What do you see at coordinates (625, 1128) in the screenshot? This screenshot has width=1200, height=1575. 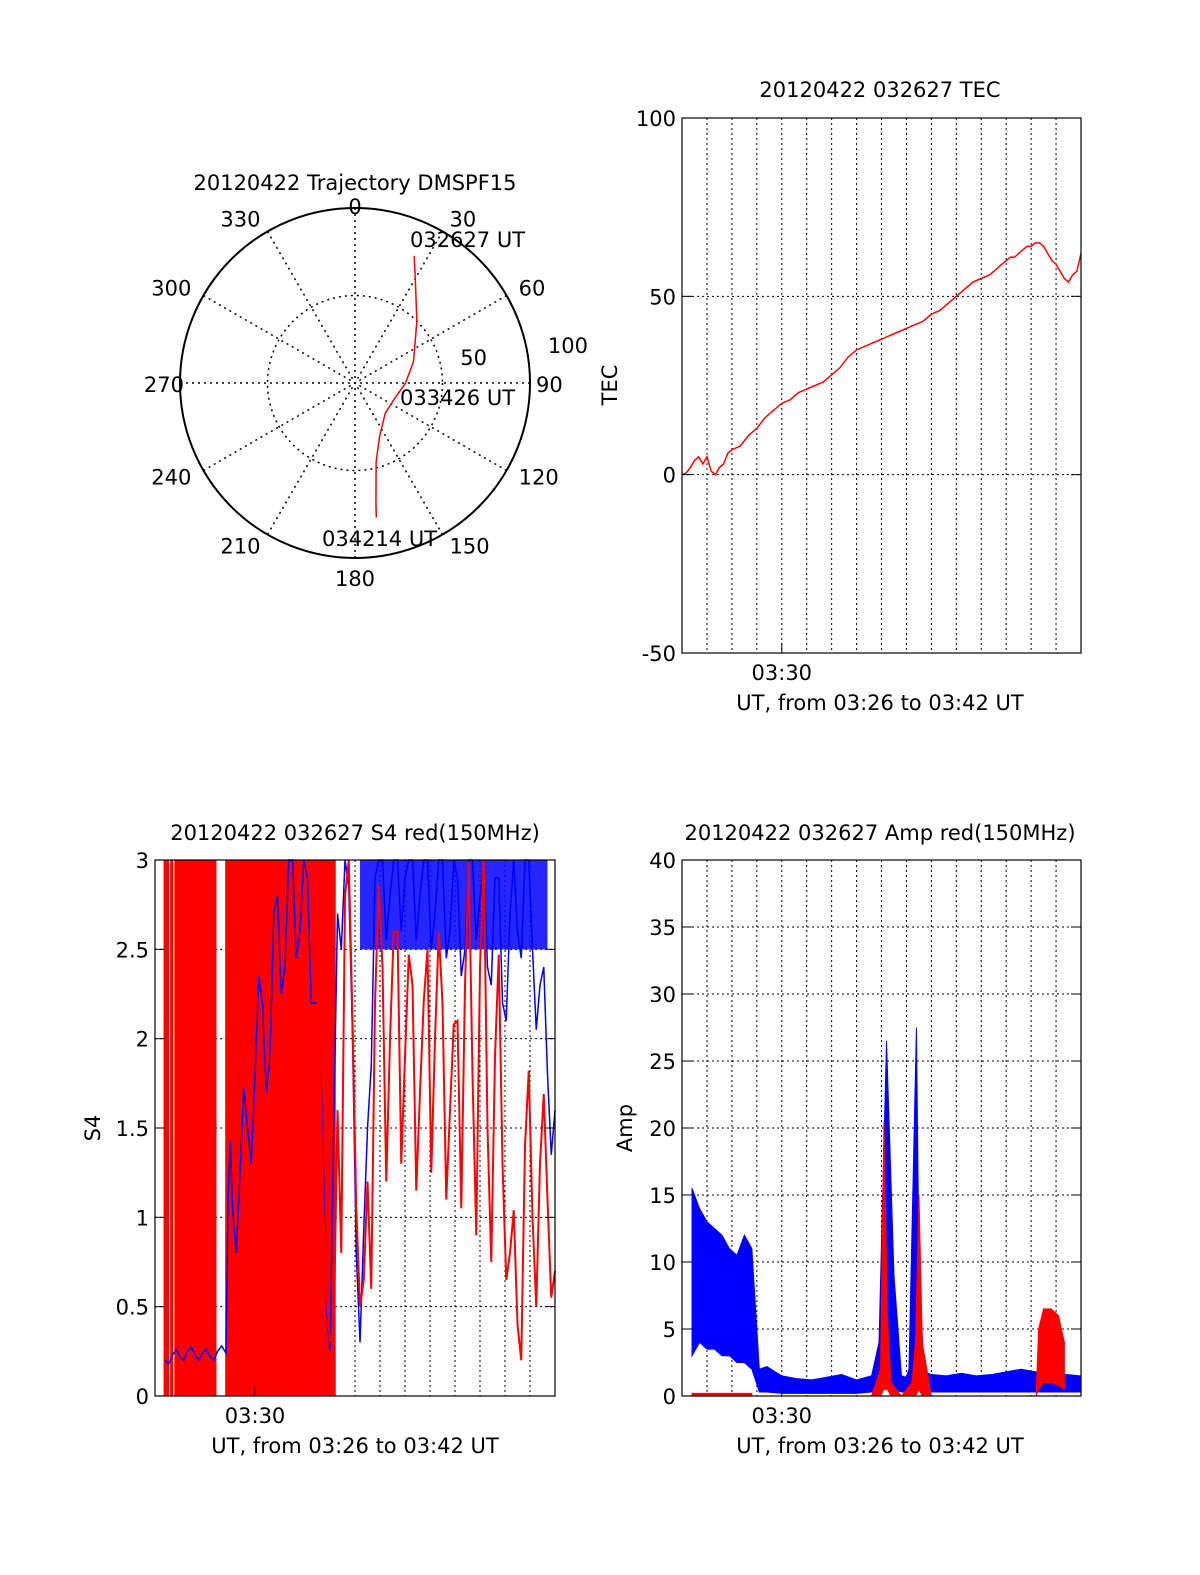 I see `y-axis-label: Amp` at bounding box center [625, 1128].